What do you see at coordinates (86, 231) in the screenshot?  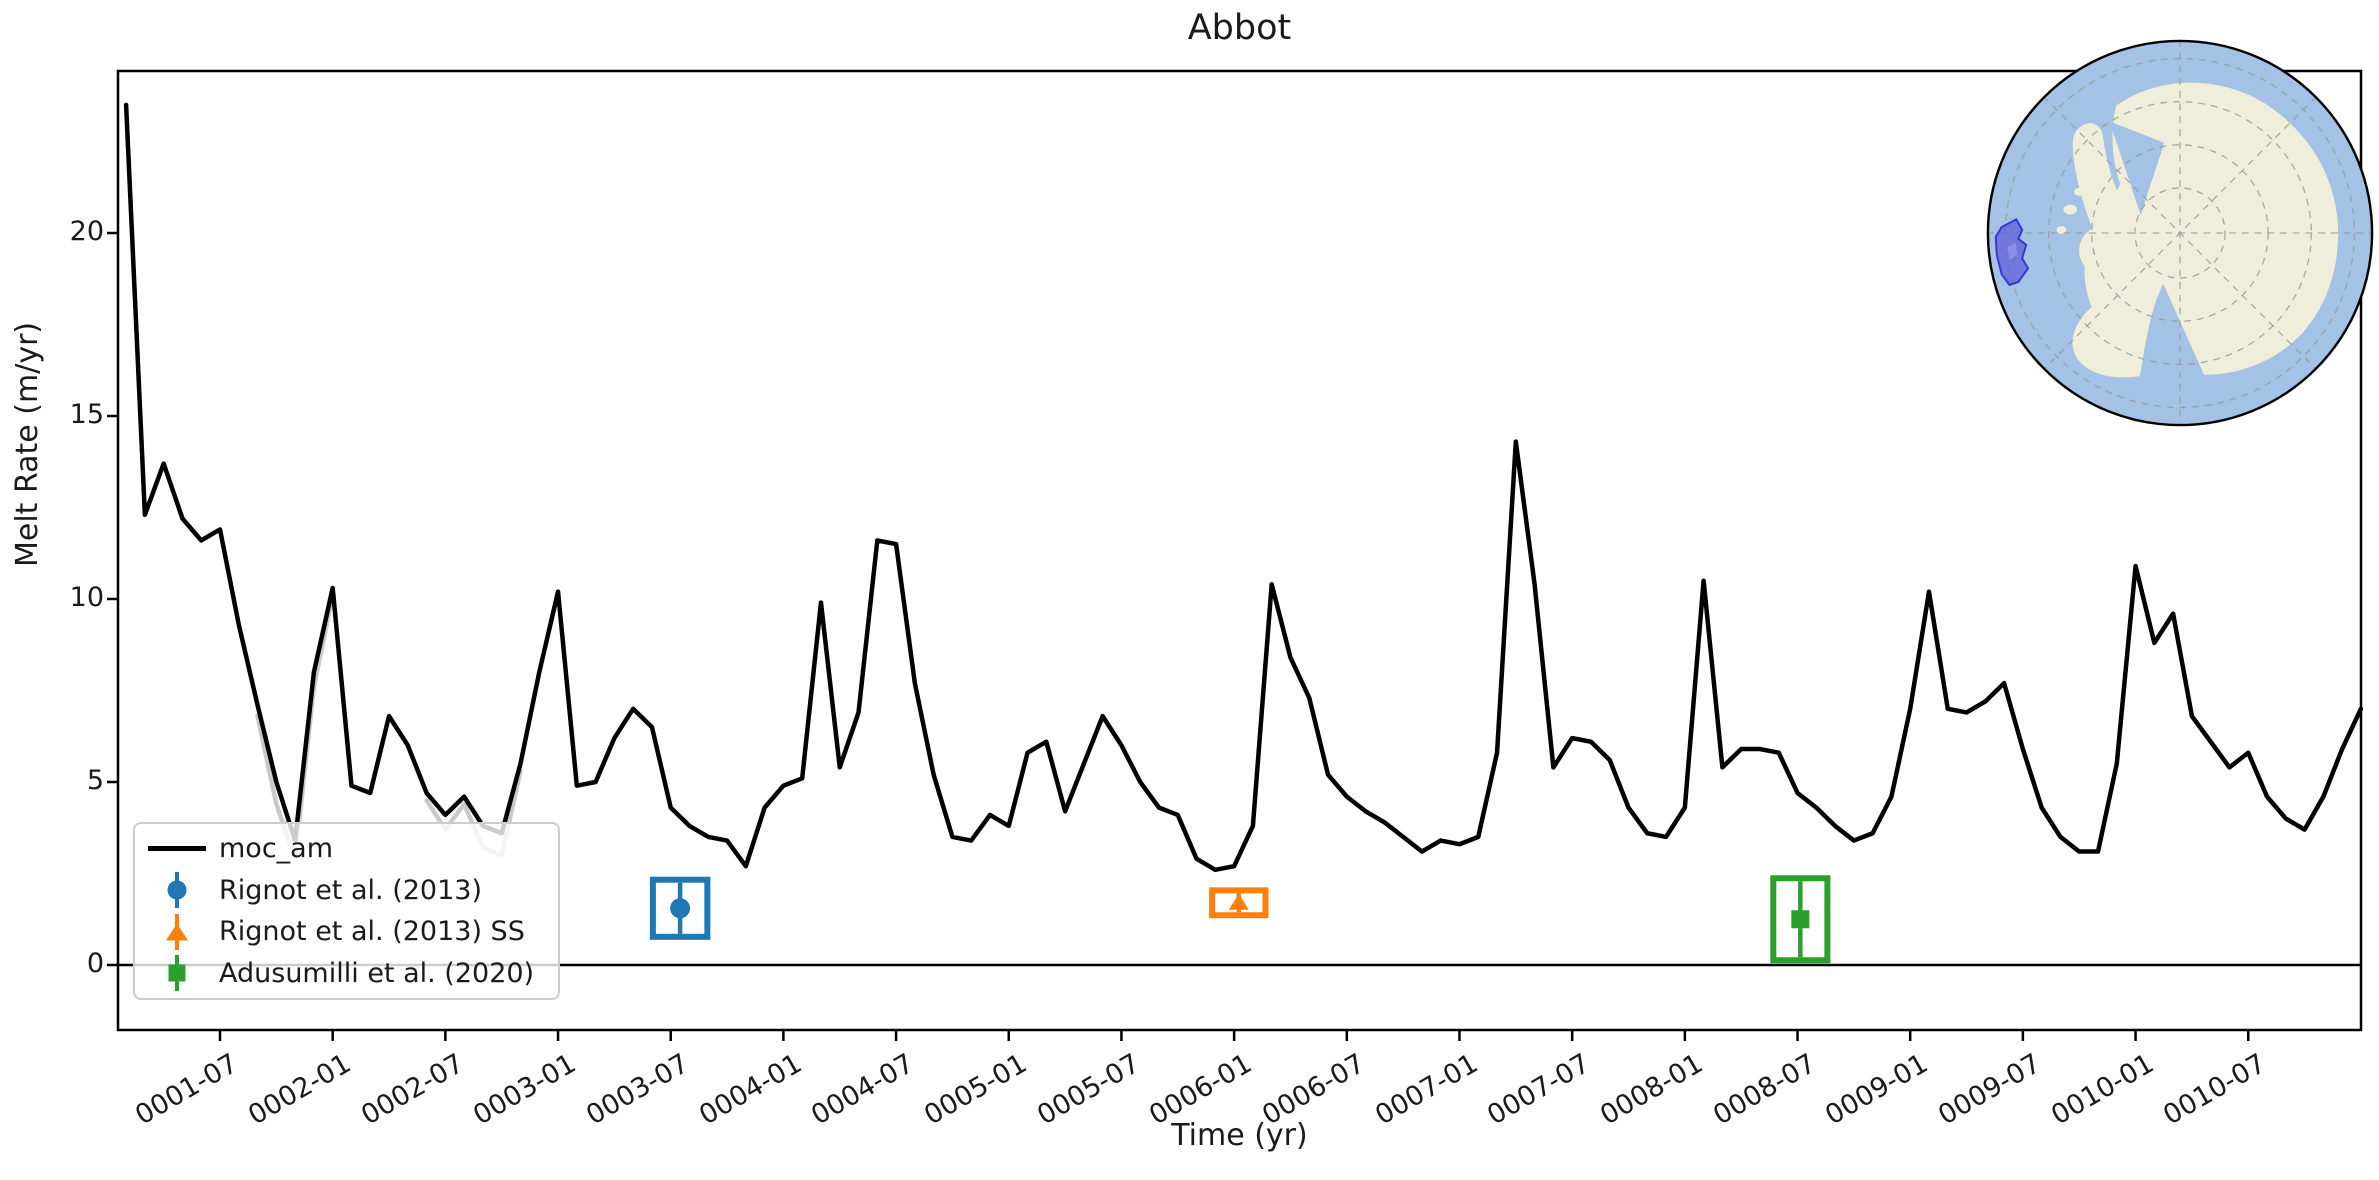 I see `y-tick-label: 20` at bounding box center [86, 231].